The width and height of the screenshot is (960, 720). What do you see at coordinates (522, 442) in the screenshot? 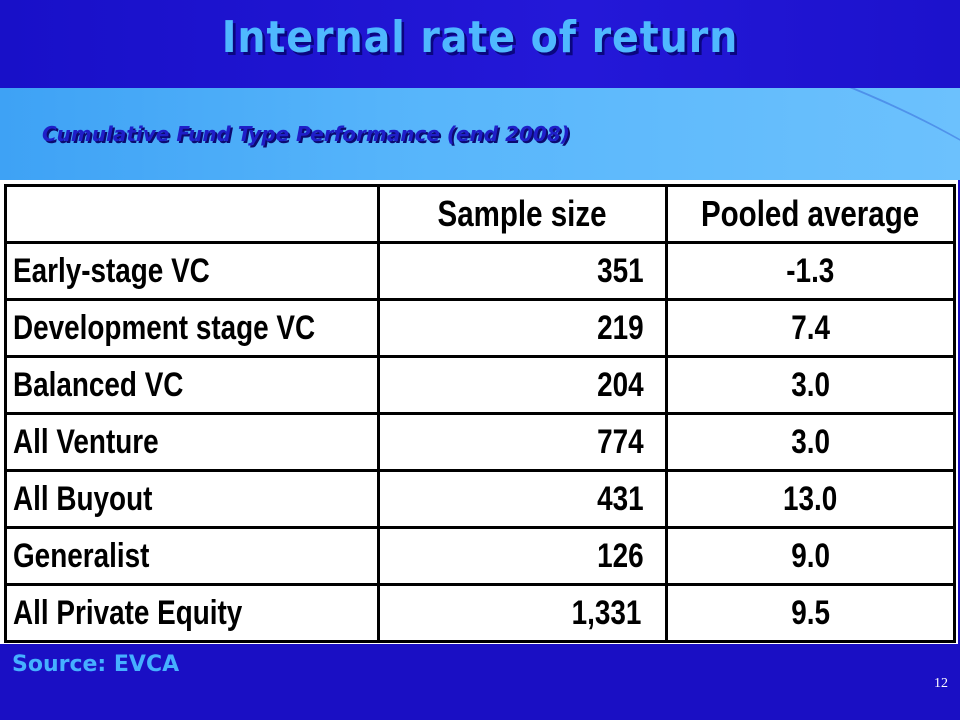
I see `sample-size-cell: 774` at bounding box center [522, 442].